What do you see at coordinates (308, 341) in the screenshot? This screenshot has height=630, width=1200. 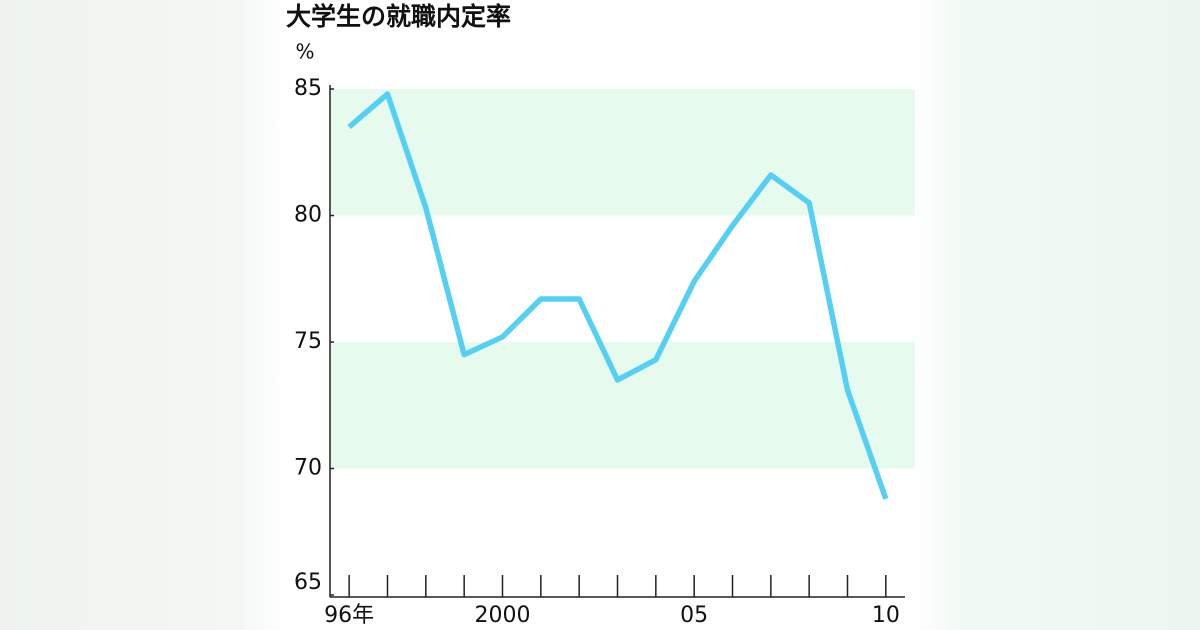 I see `y-tick-label: 75` at bounding box center [308, 341].